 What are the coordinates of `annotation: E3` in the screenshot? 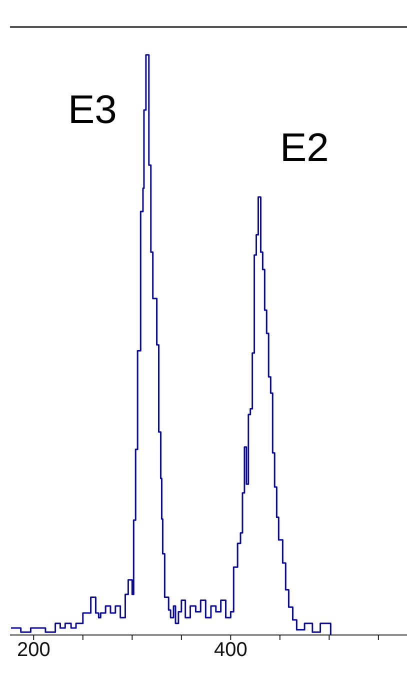 It's located at (92, 110).